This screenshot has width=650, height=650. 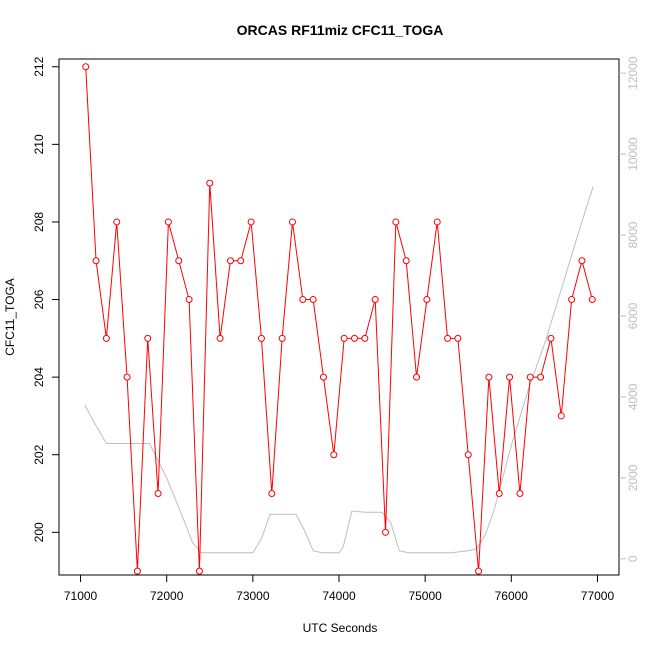 I want to click on x-tick-label: 77000, so click(x=598, y=596).